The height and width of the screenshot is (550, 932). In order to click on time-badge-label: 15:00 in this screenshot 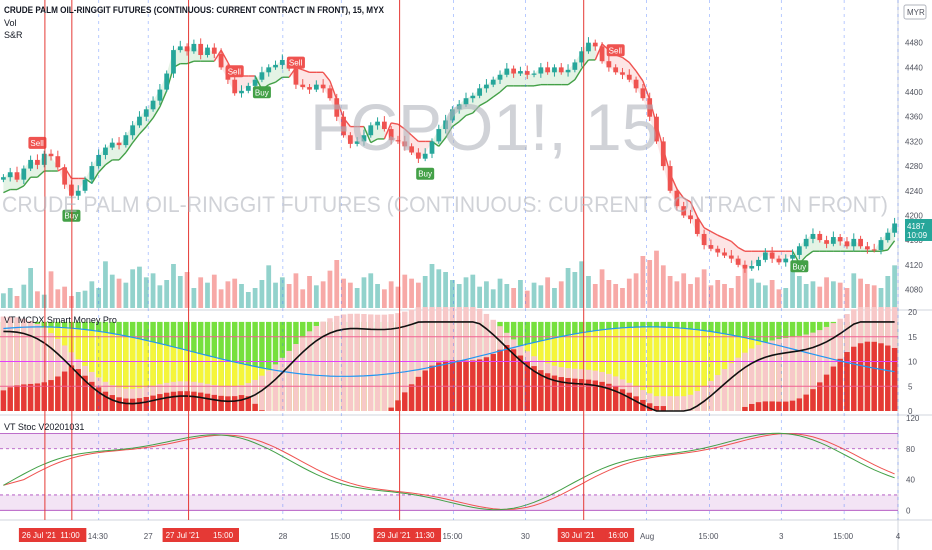, I will do `click(223, 535)`.